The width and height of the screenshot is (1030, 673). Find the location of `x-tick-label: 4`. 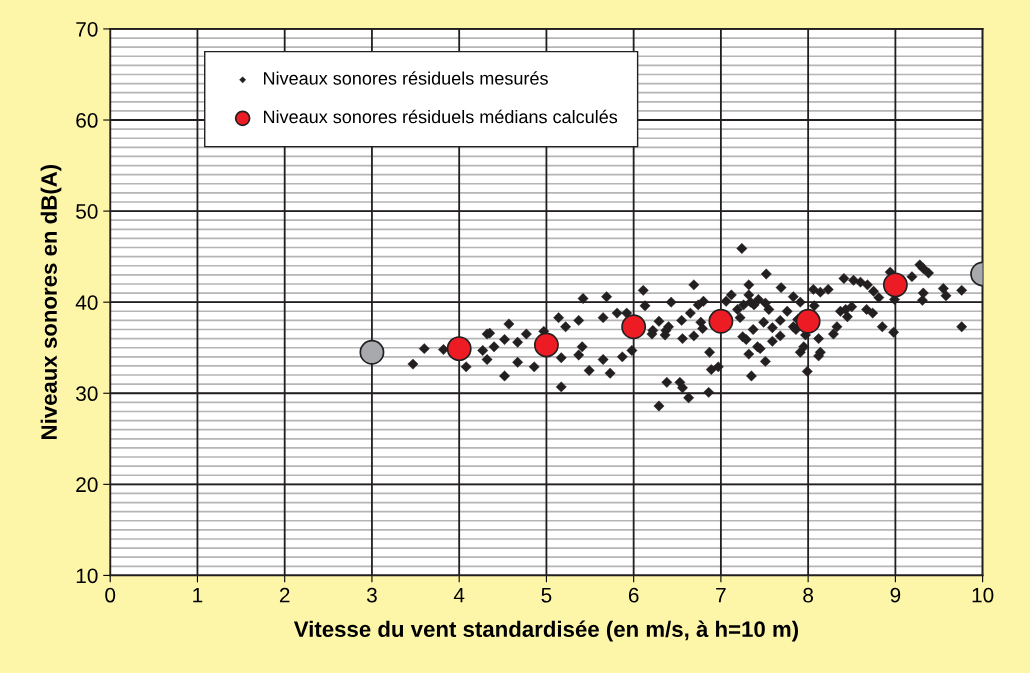

x-tick-label: 4 is located at coordinates (459, 595).